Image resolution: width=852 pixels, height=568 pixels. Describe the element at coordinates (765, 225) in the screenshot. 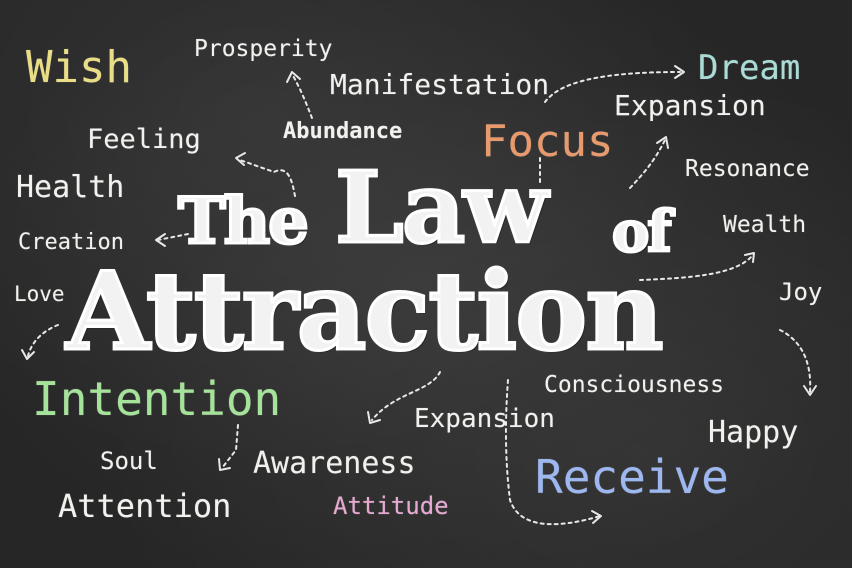

I see `word-wealth: Wealth` at that location.